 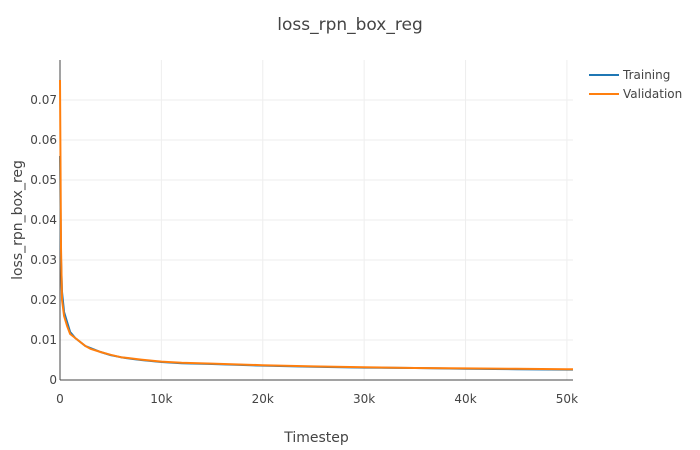 What do you see at coordinates (43, 100) in the screenshot?
I see `y-tick-label: 0.07` at bounding box center [43, 100].